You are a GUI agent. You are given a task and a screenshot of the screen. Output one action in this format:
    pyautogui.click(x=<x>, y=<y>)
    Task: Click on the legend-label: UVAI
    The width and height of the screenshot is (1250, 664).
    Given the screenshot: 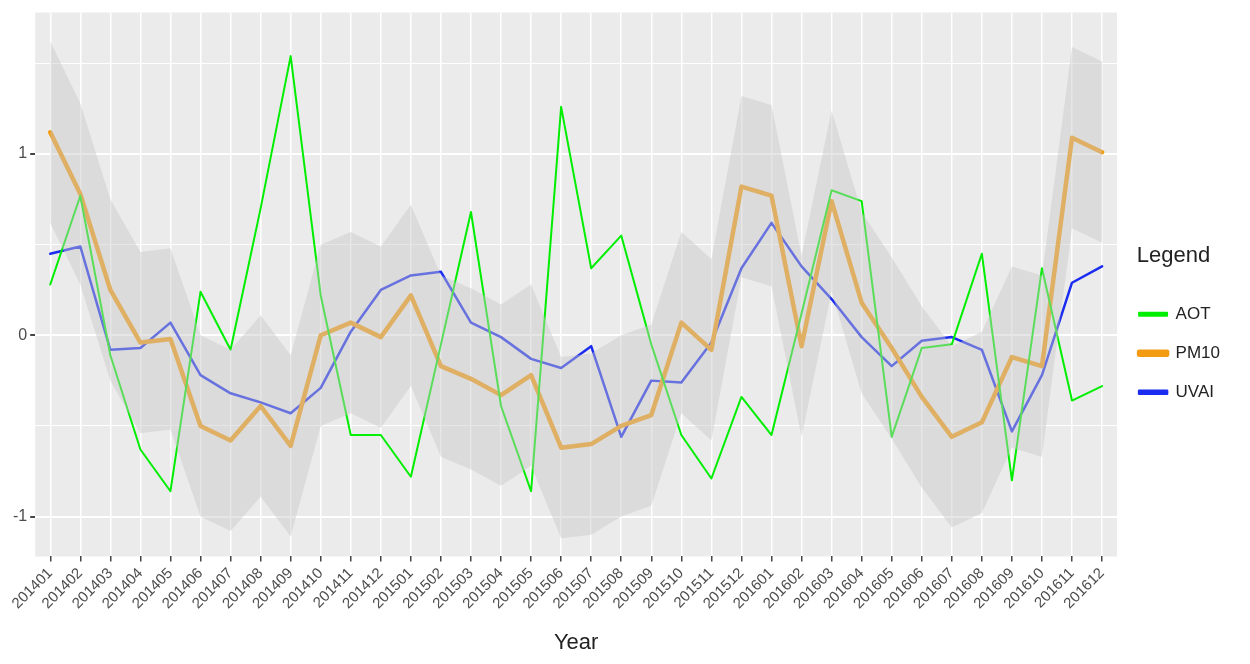 What is the action you would take?
    pyautogui.click(x=1195, y=391)
    